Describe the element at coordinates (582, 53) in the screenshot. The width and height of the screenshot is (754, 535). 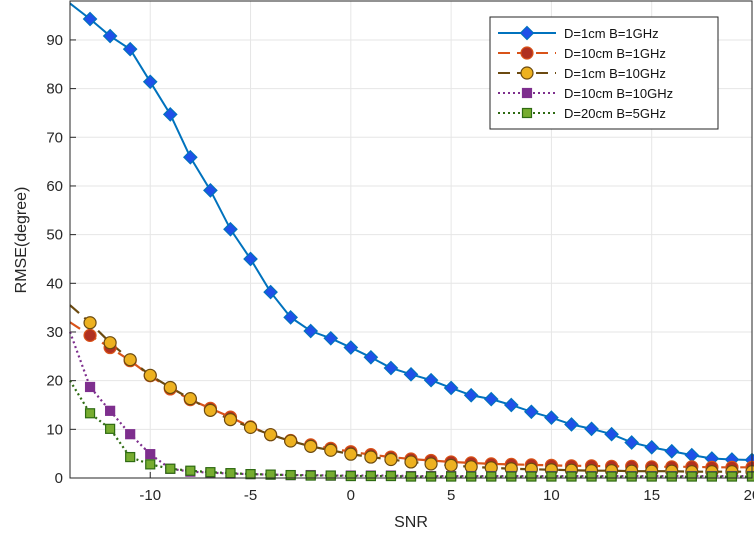
I see `legend-entry: D=10cm B=1GHz` at that location.